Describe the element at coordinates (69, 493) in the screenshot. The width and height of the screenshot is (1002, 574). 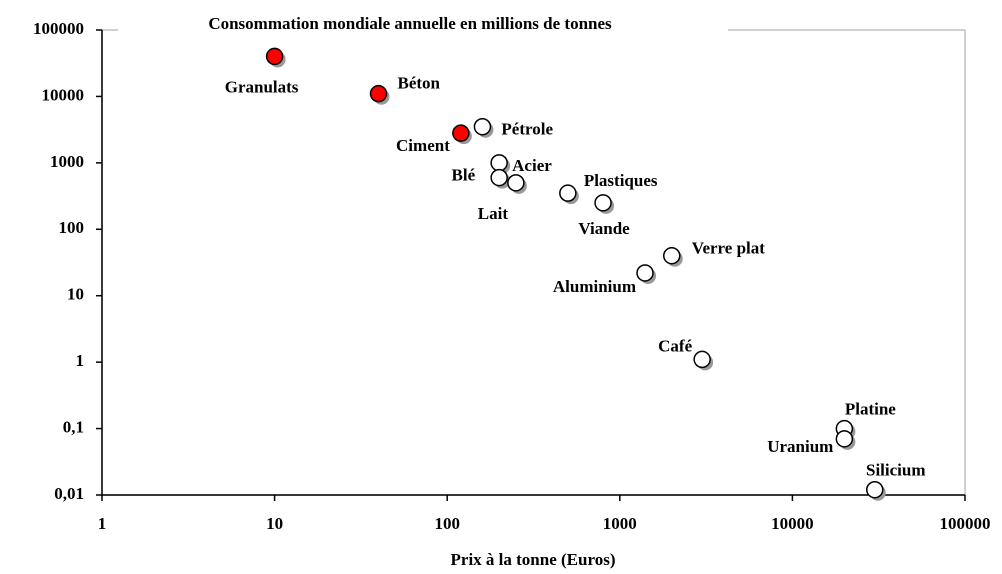
I see `y-tick-label: 0,01` at that location.